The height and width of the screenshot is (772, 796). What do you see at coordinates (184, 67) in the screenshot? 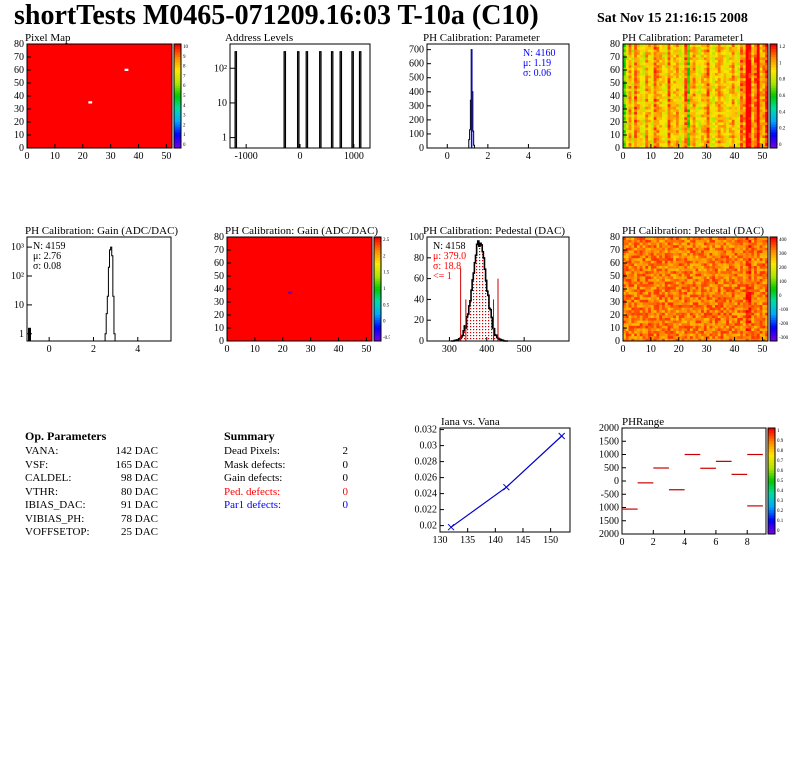
I see `c0-colorbar-label: 8` at bounding box center [184, 67].